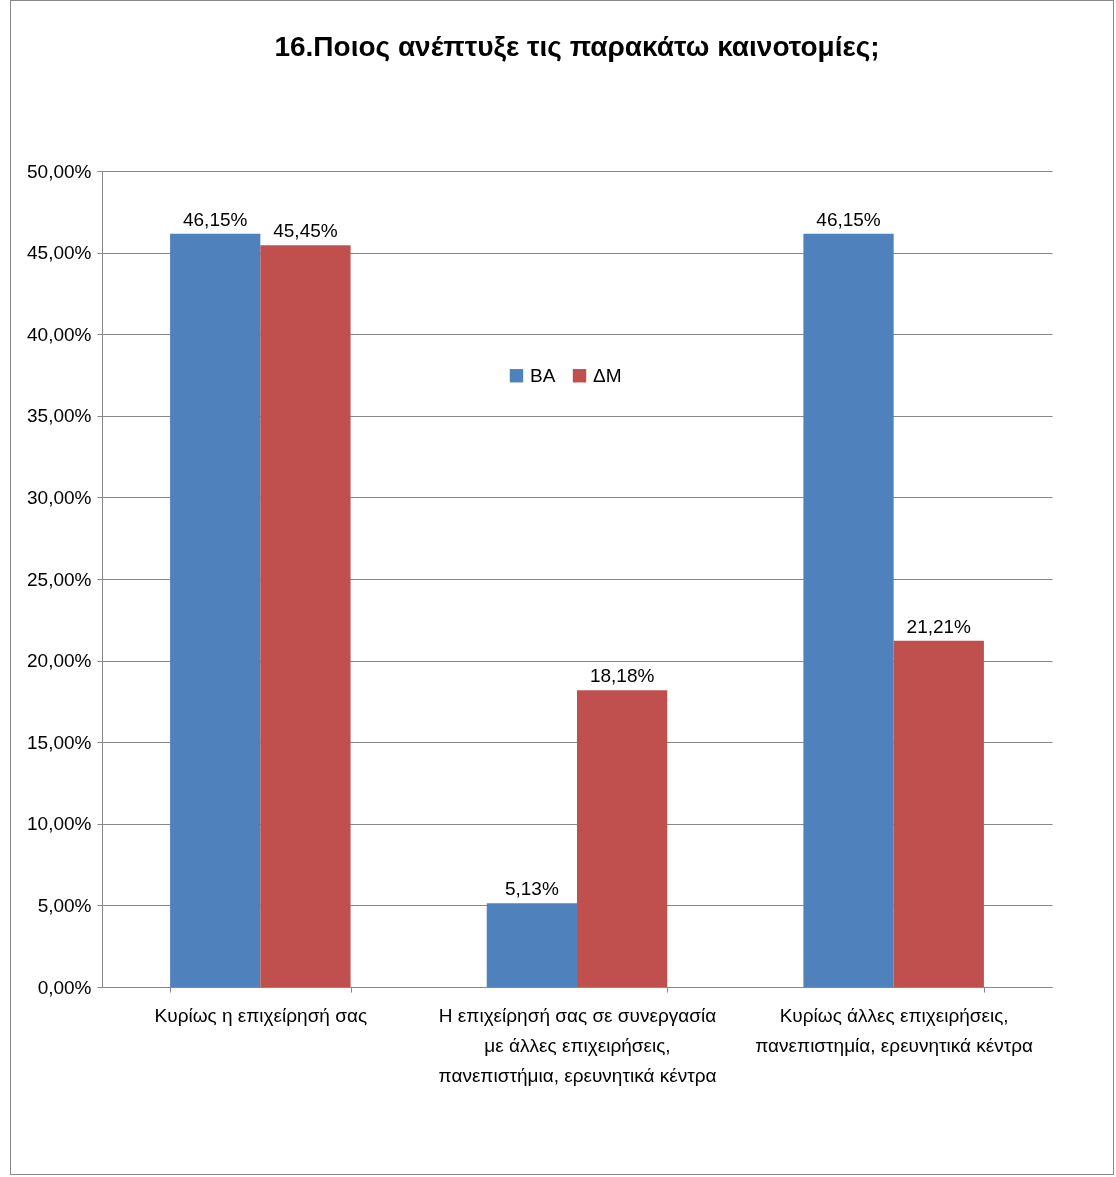 The width and height of the screenshot is (1116, 1177). What do you see at coordinates (543, 375) in the screenshot?
I see `legend-label: ΒΑ` at bounding box center [543, 375].